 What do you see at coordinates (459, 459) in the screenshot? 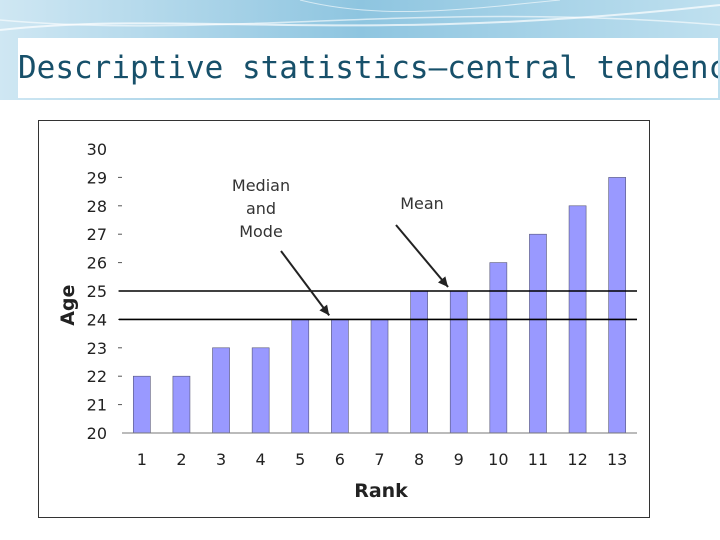
I see `x-tick-label: 9` at bounding box center [459, 459].